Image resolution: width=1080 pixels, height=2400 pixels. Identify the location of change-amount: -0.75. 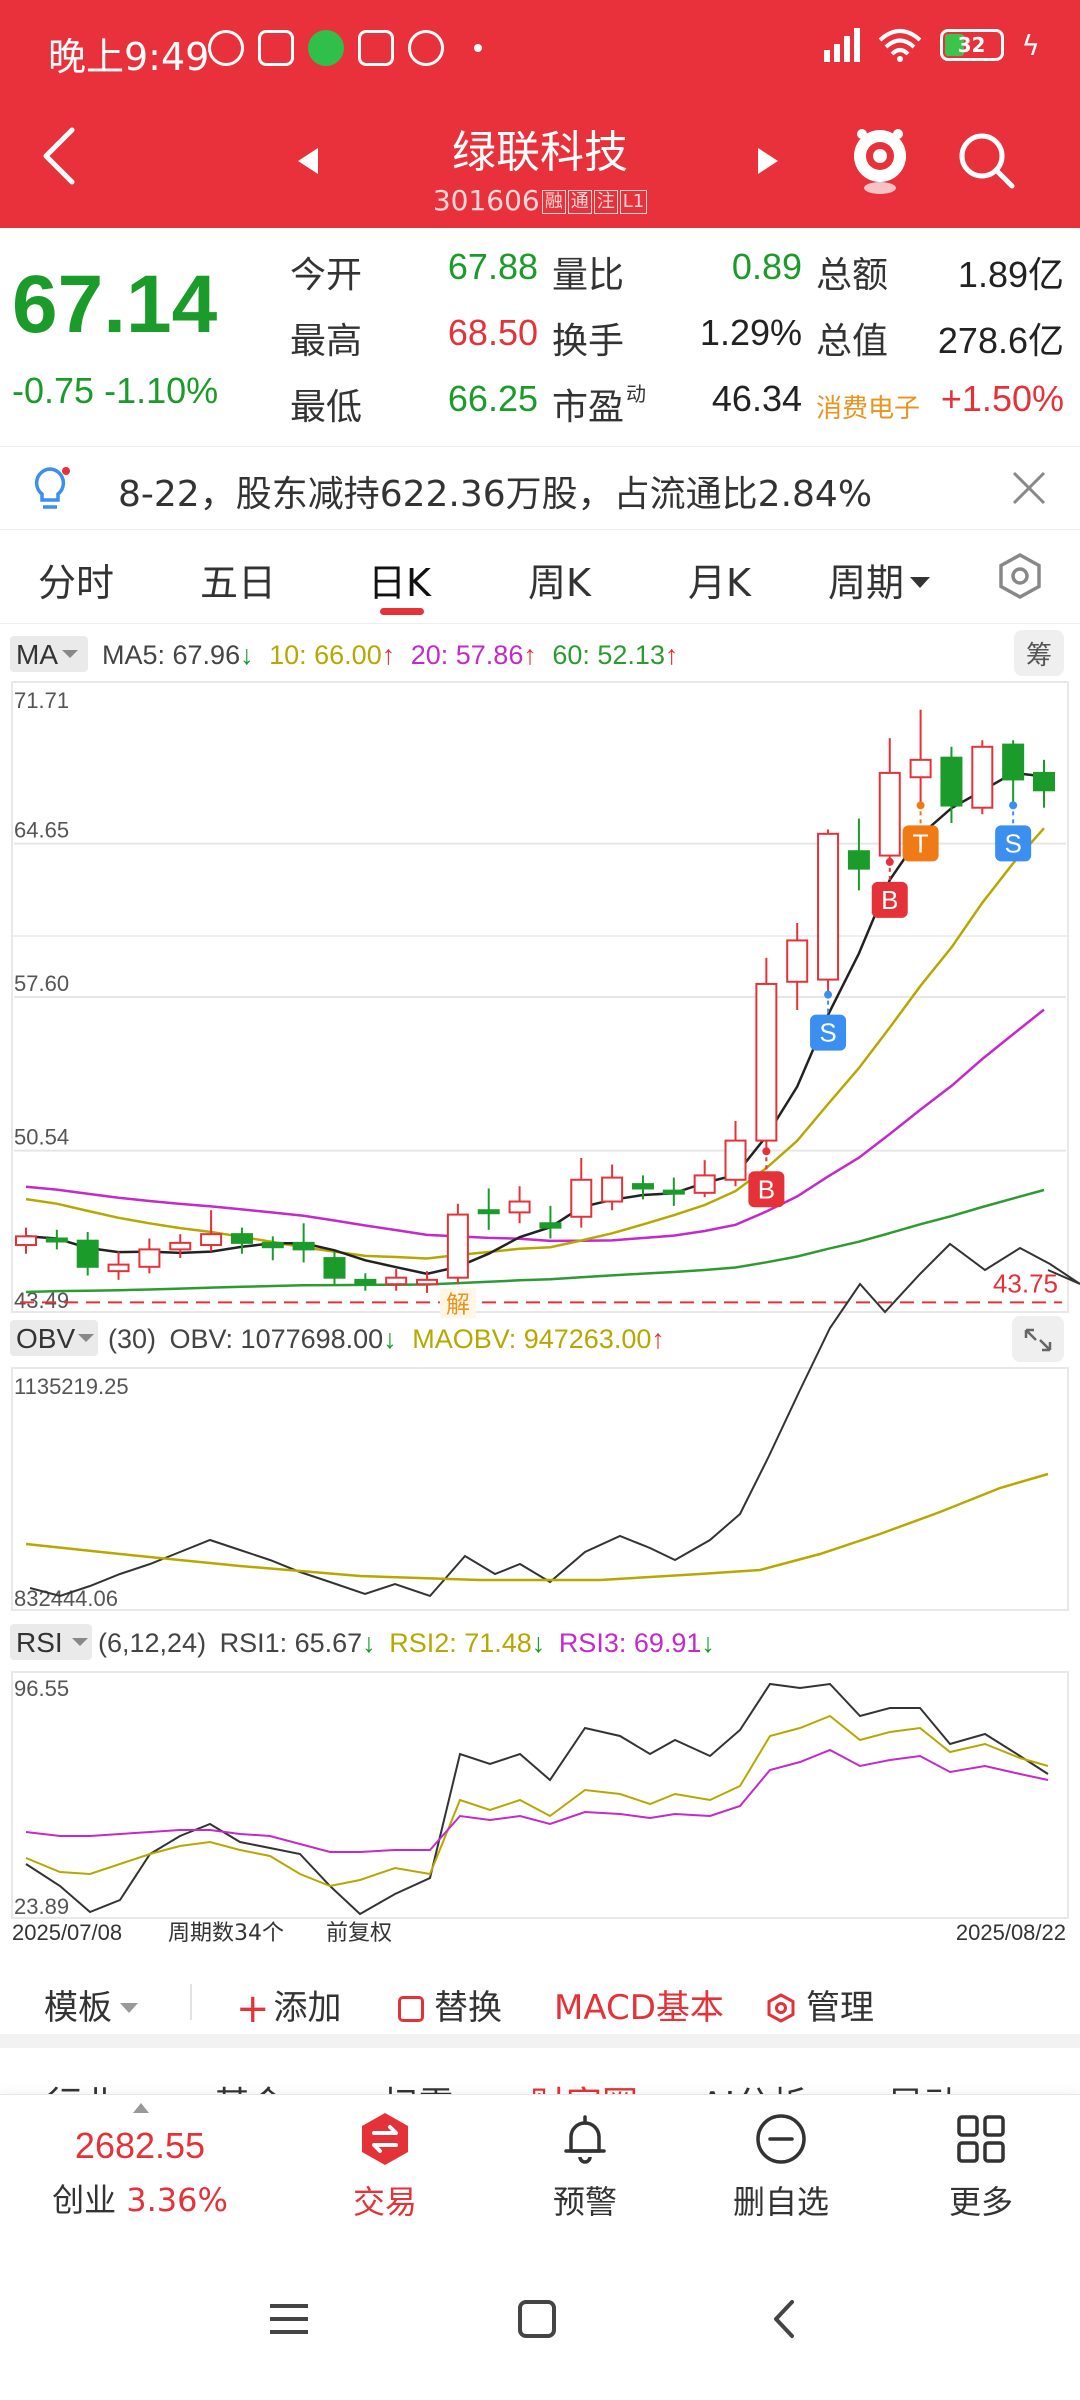
(53, 390).